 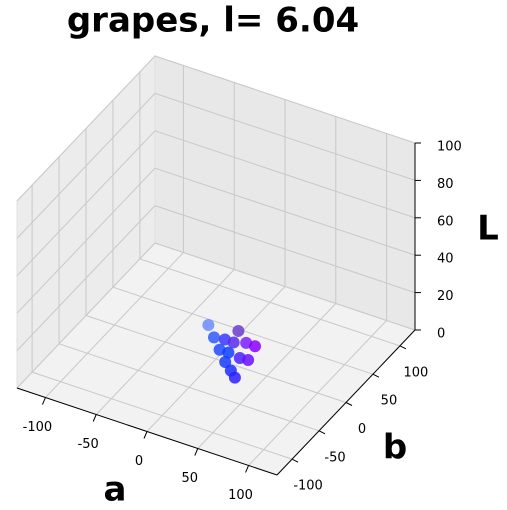 I want to click on y-tick-label: 50, so click(x=389, y=401).